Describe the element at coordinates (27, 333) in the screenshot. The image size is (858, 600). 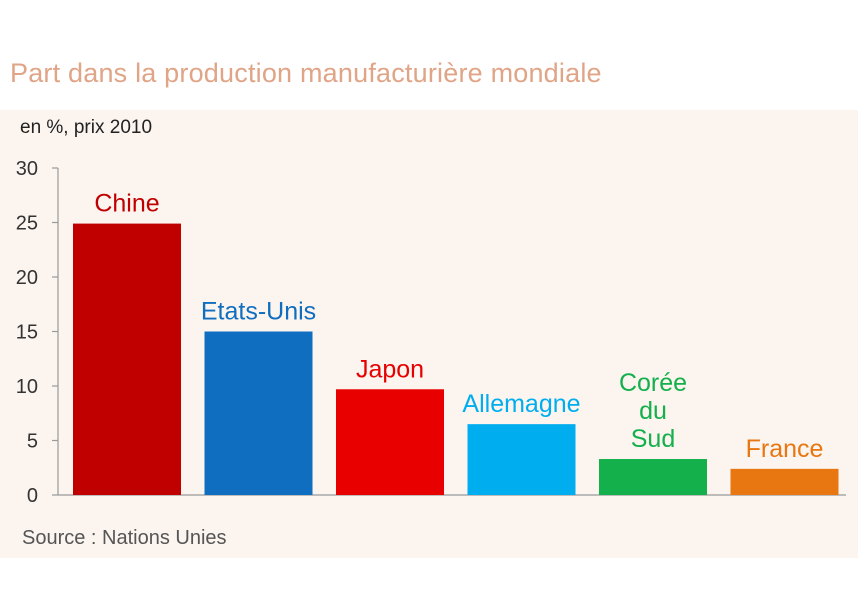
I see `y-tick-label: 15` at that location.